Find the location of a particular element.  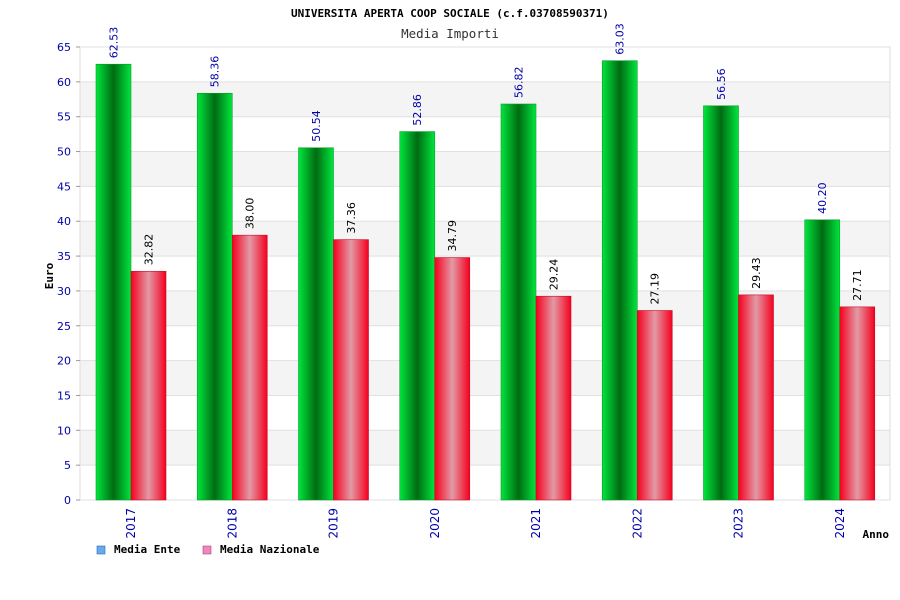

data-label: 29.43 is located at coordinates (756, 273).